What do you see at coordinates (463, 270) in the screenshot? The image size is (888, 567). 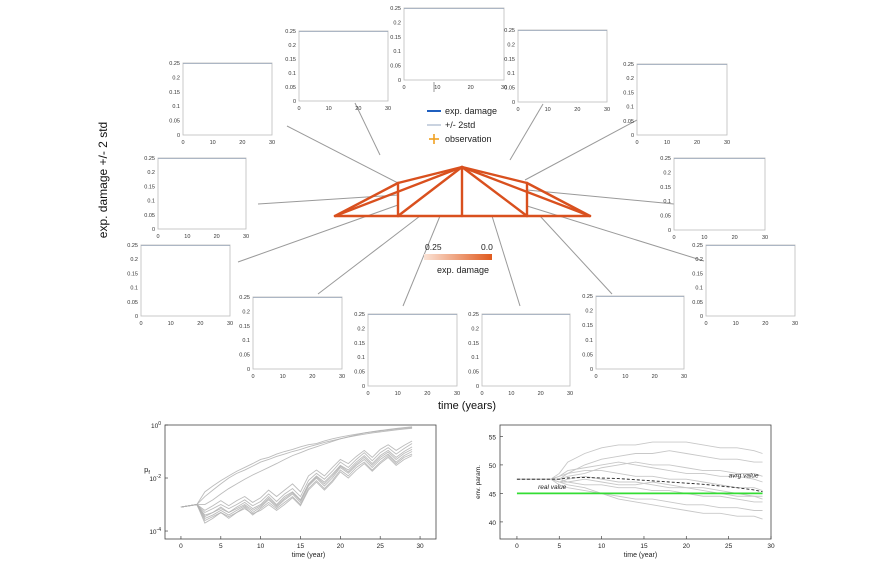 I see `colorbar-label: exp. damage` at bounding box center [463, 270].